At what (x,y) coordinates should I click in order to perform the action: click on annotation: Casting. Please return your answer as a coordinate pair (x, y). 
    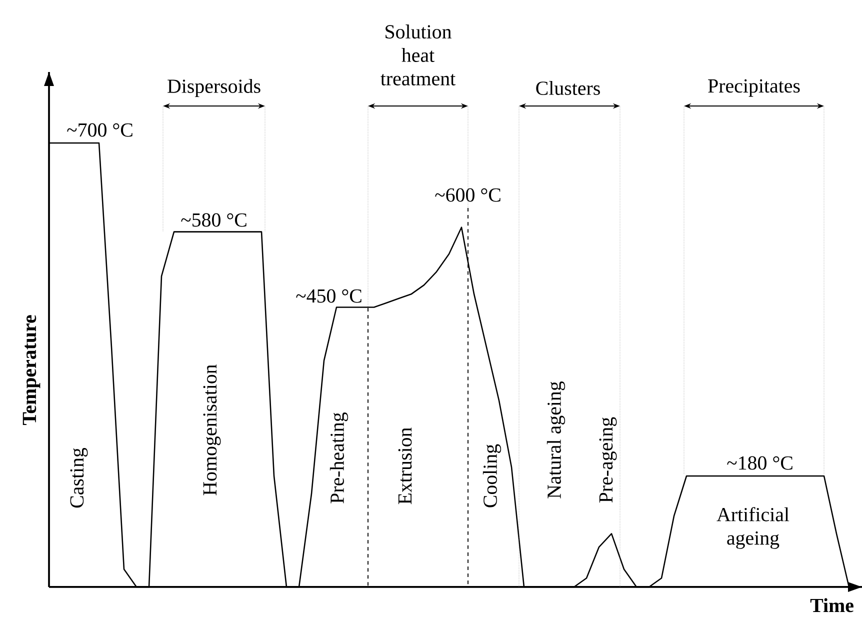
    Looking at the image, I should click on (79, 478).